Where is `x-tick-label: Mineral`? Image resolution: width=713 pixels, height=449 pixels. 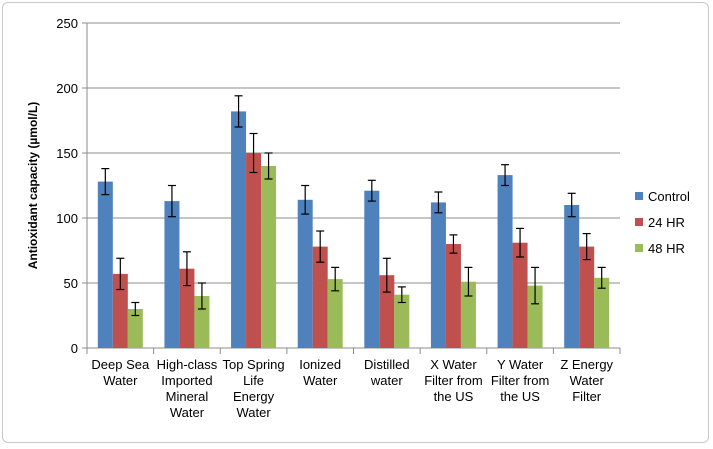 x-tick-label: Mineral is located at coordinates (187, 396).